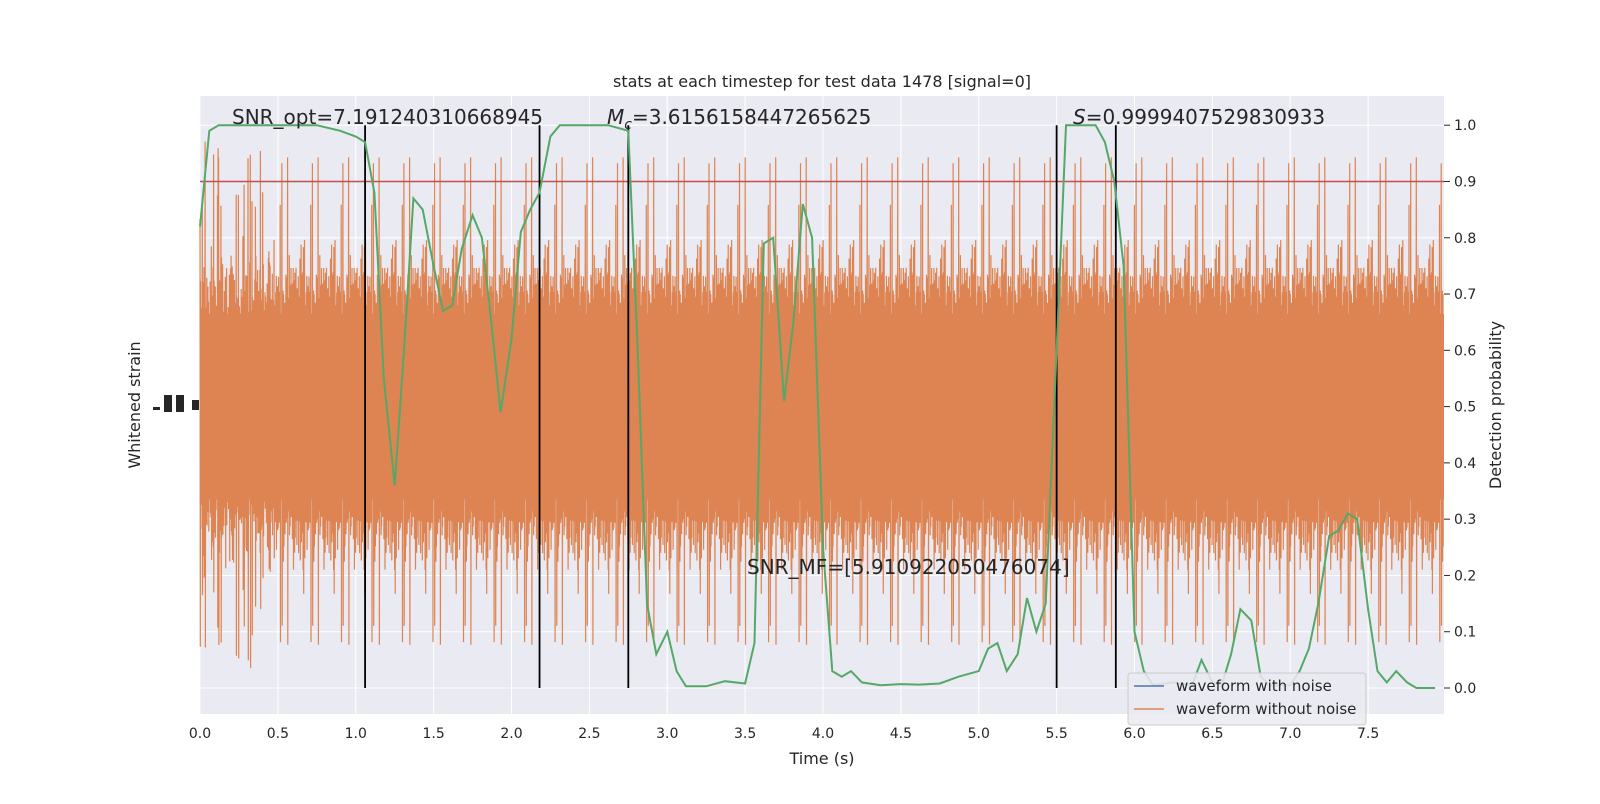 This screenshot has height=804, width=1600. What do you see at coordinates (387, 117) in the screenshot?
I see `snr-opt-annotation: SNR_opt=7.191240310668945` at bounding box center [387, 117].